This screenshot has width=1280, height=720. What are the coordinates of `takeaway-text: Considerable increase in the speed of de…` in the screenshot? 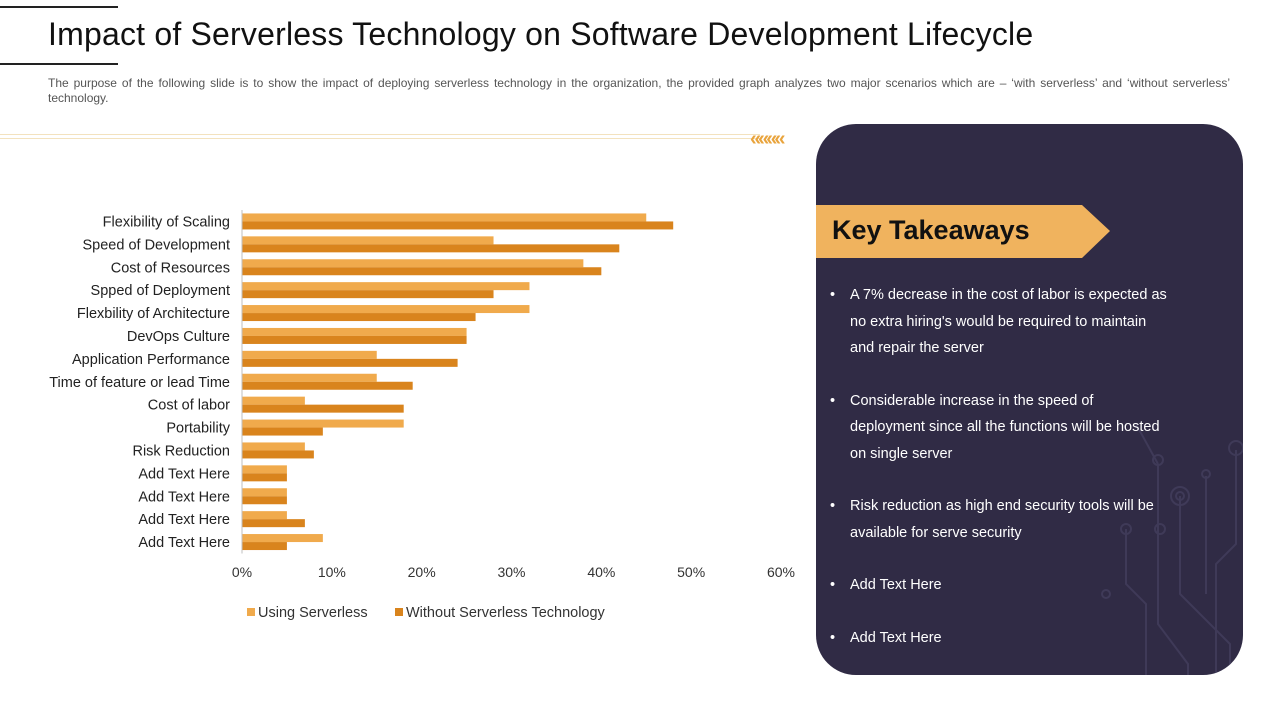 It's located at (1005, 427).